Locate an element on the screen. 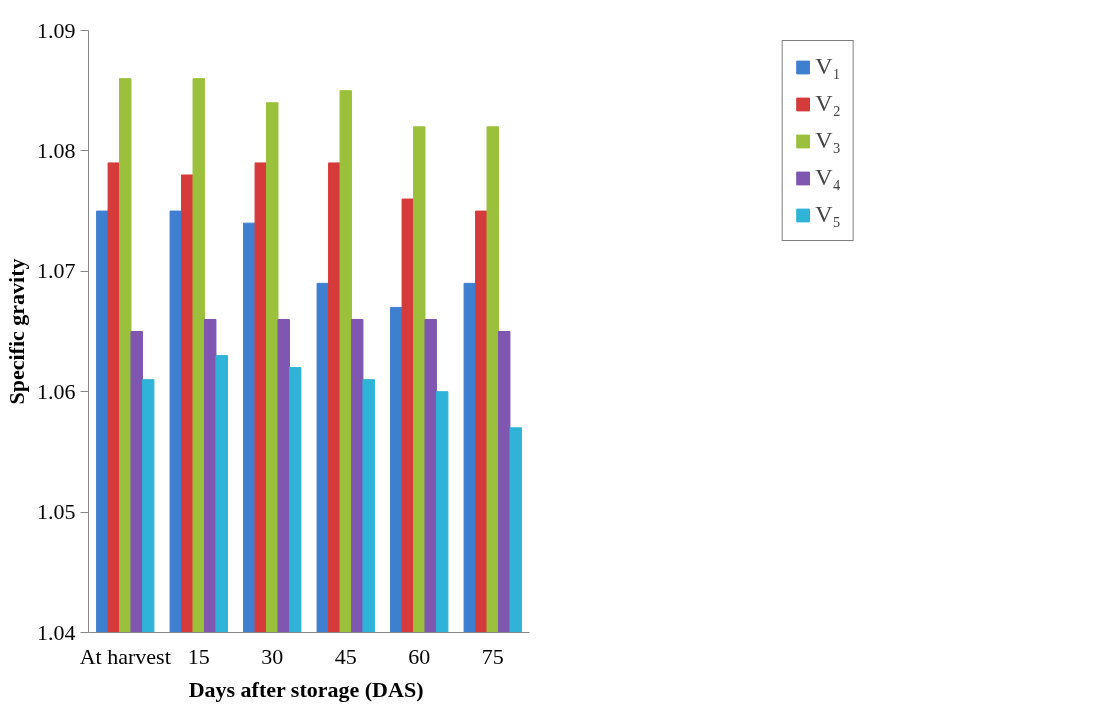 The image size is (1106, 704). legend-label: V₄ is located at coordinates (828, 177).